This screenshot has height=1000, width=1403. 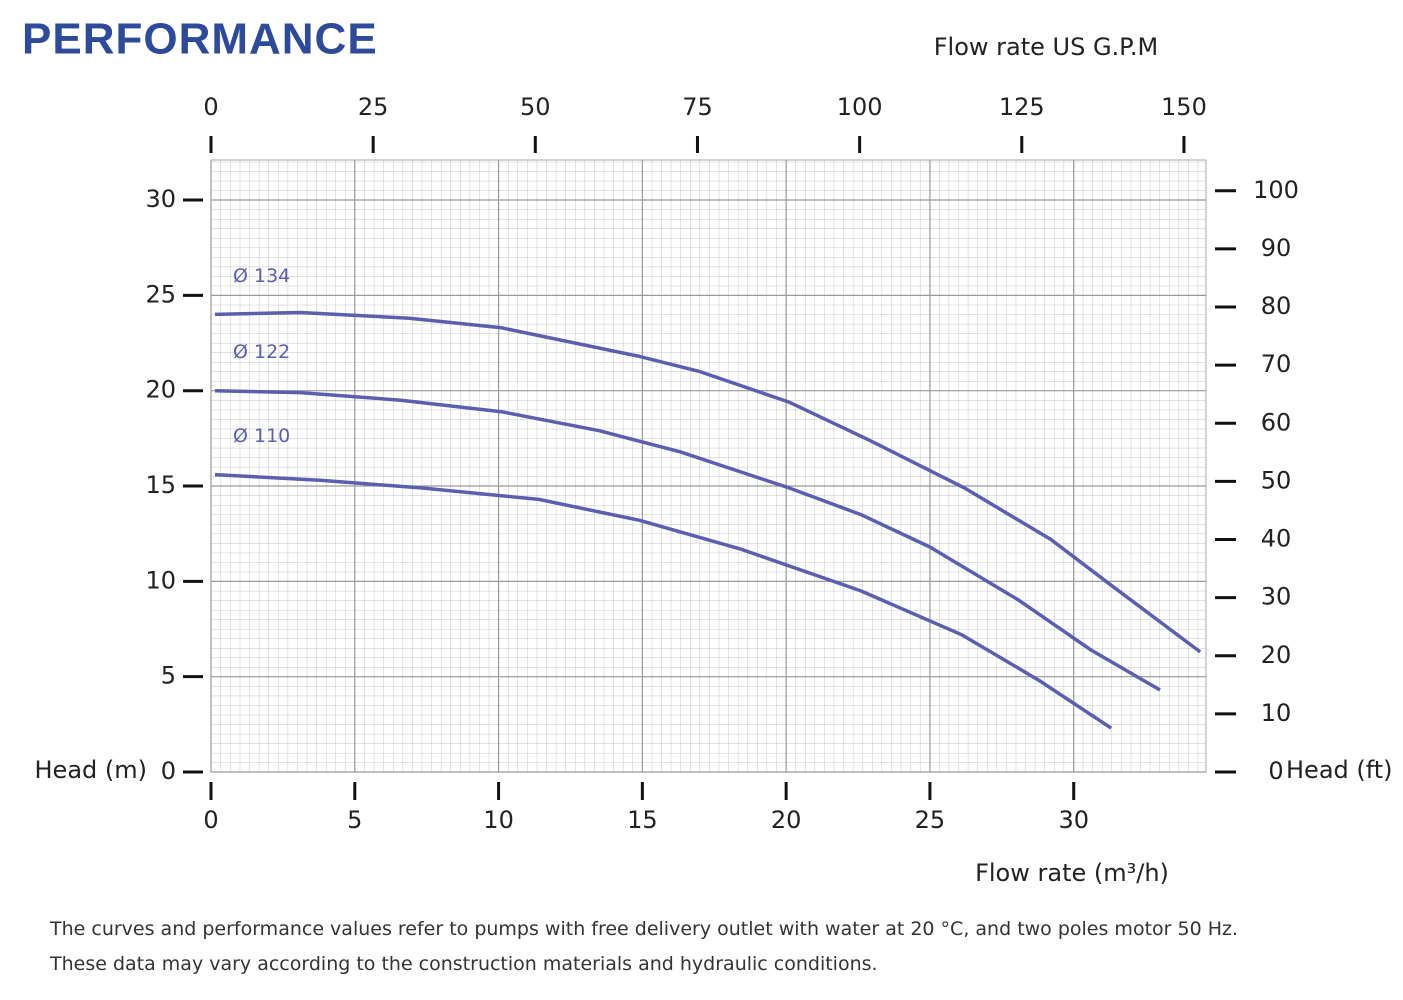 What do you see at coordinates (498, 820) in the screenshot?
I see `x-tick-label: 10` at bounding box center [498, 820].